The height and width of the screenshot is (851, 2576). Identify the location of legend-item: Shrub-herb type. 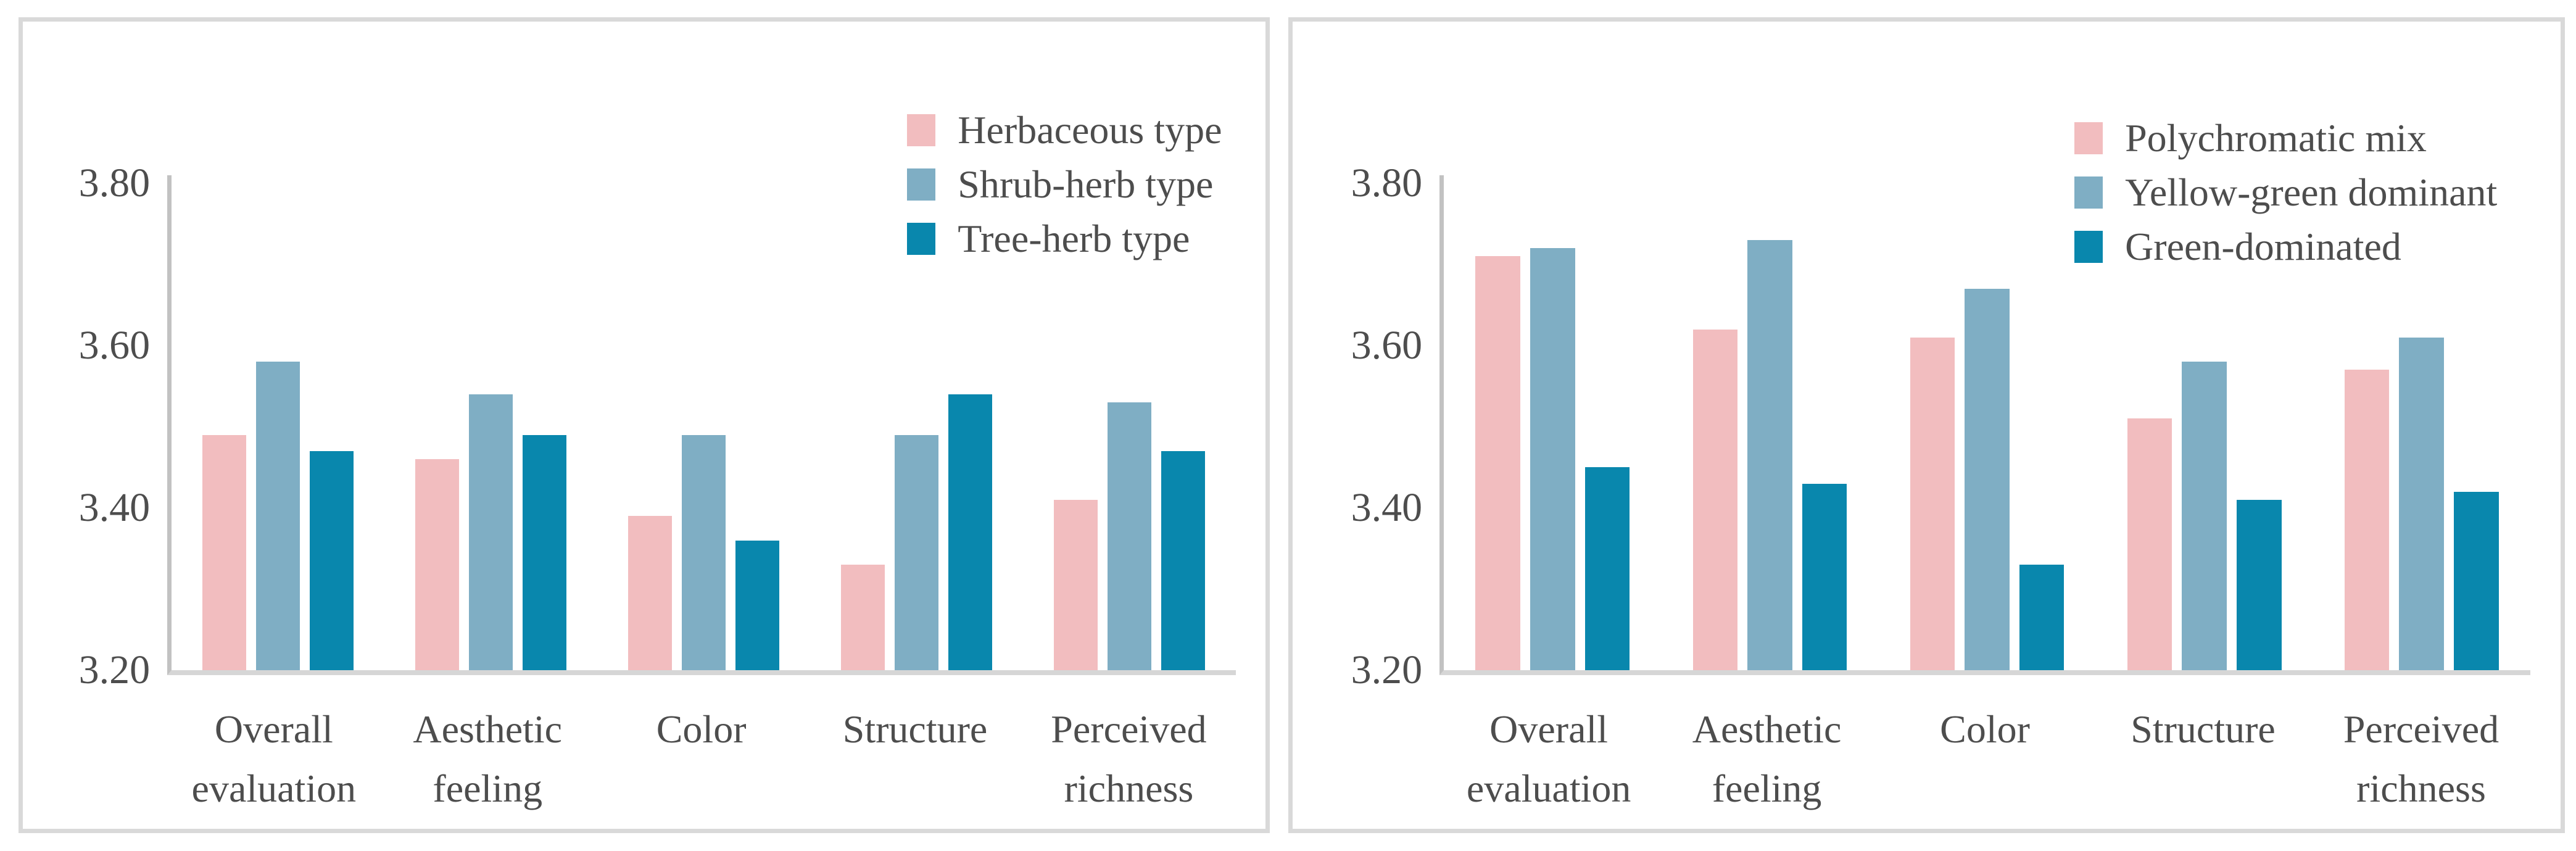
(1064, 184).